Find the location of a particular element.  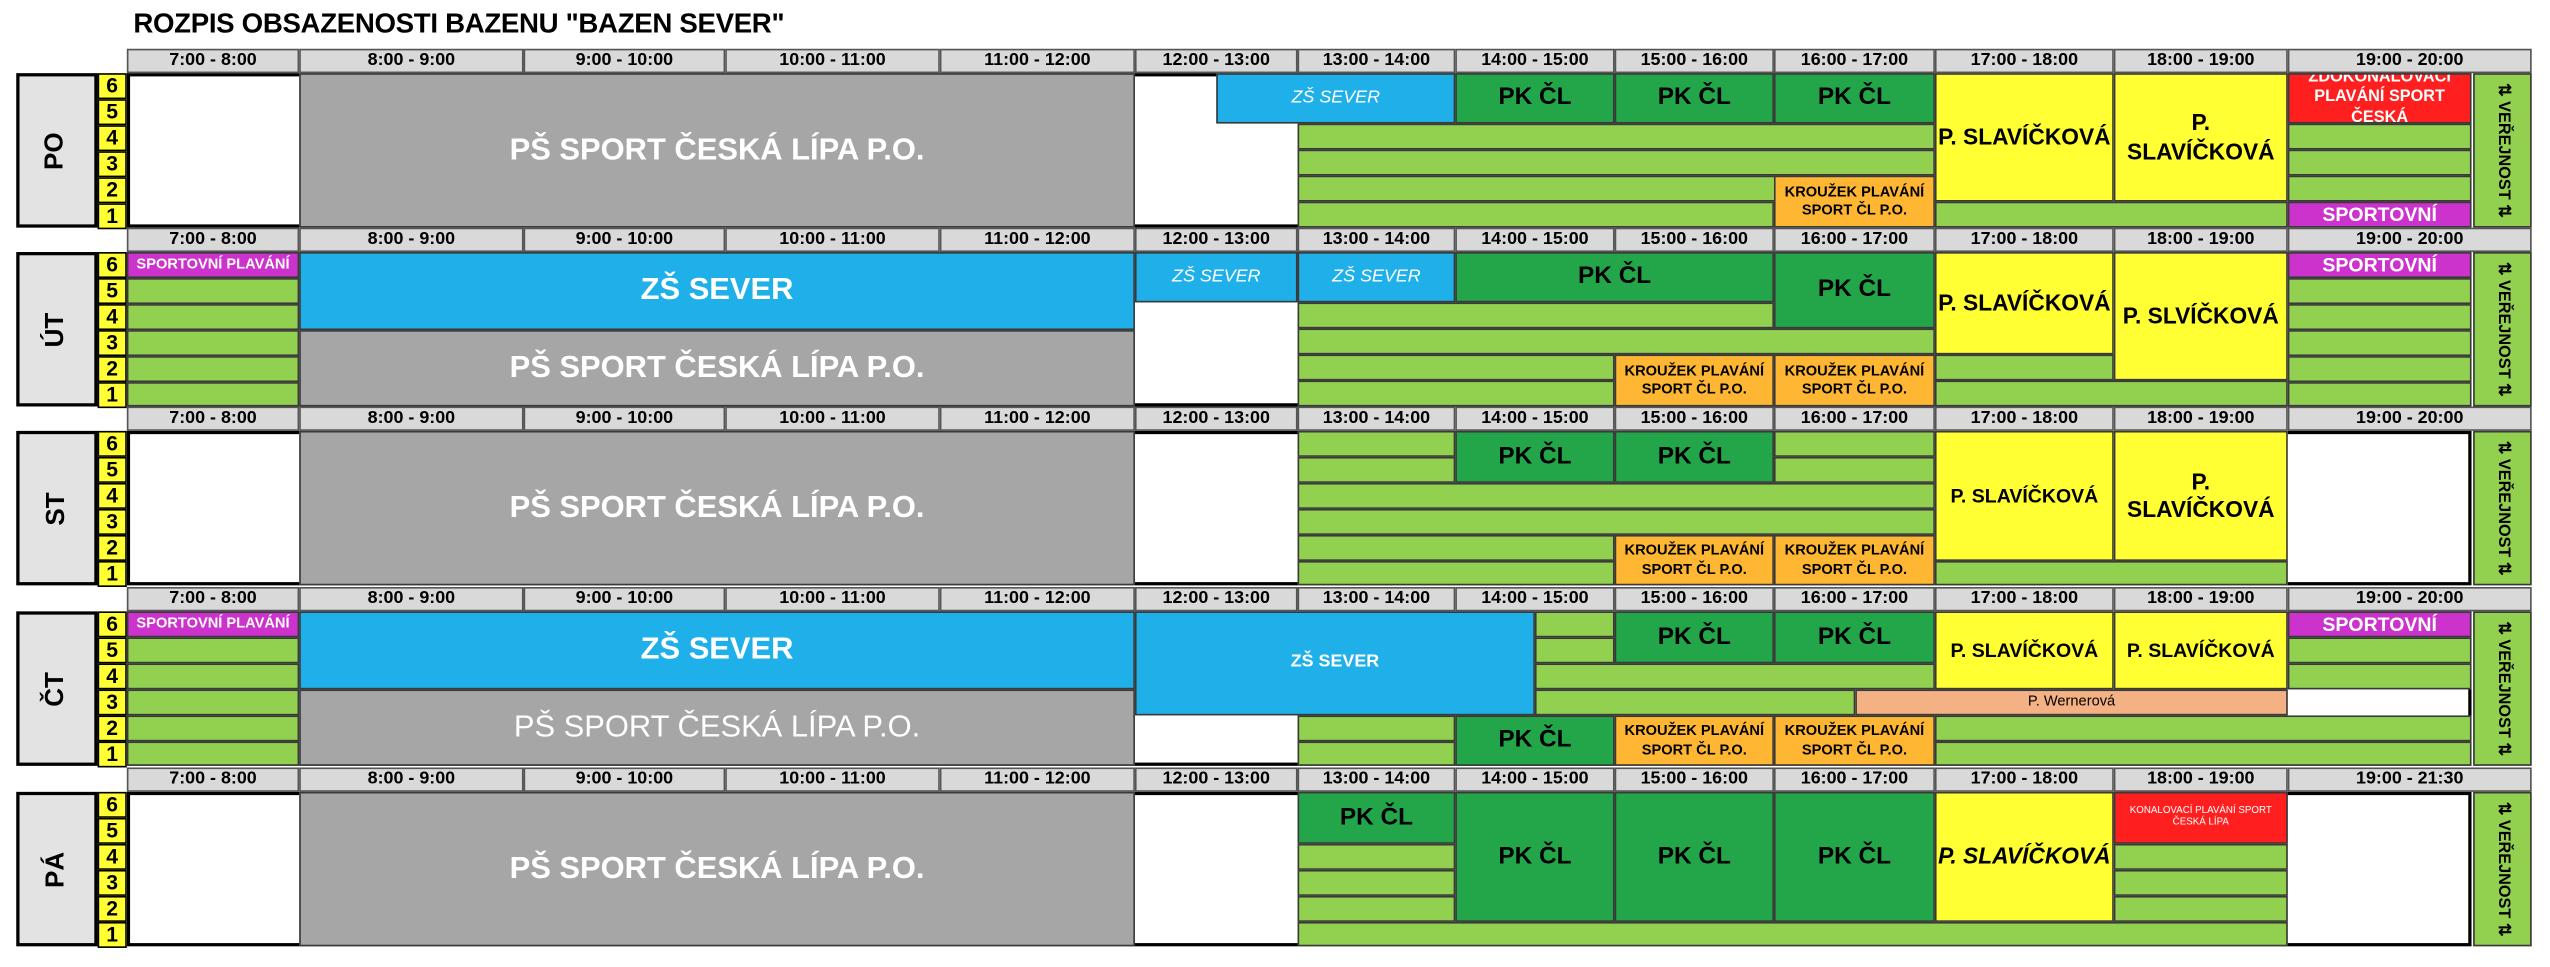

booking-zdokonalovaci: ZDOKONALOVACÍ PLAVÁNÍ SPORT ČESKÁ is located at coordinates (2379, 98).